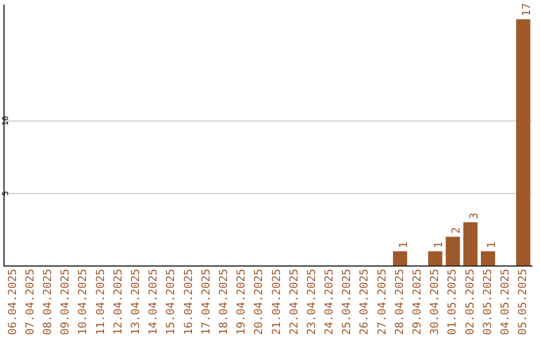 The height and width of the screenshot is (340, 540). I want to click on data-label: 17, so click(527, 9).